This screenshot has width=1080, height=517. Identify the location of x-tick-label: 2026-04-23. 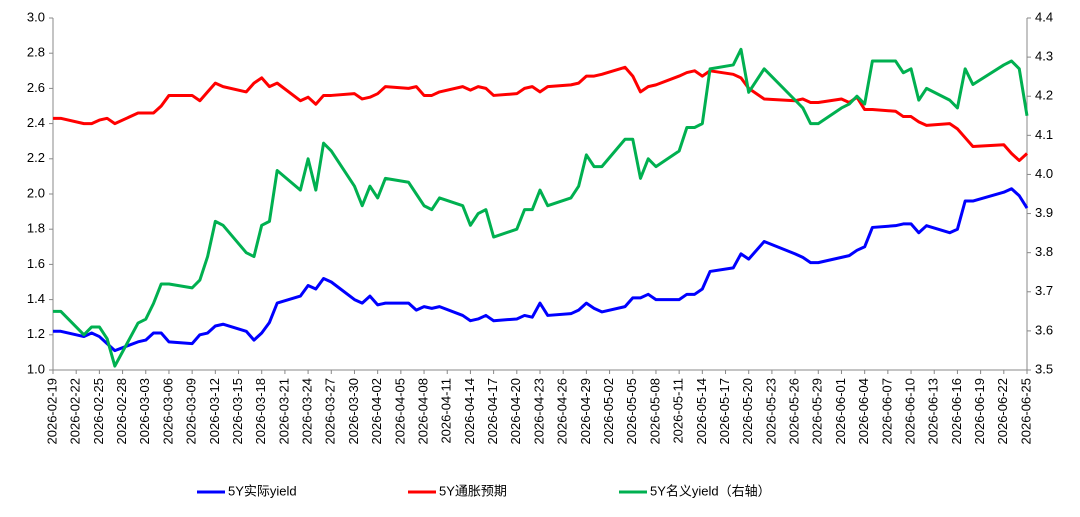
(538, 411).